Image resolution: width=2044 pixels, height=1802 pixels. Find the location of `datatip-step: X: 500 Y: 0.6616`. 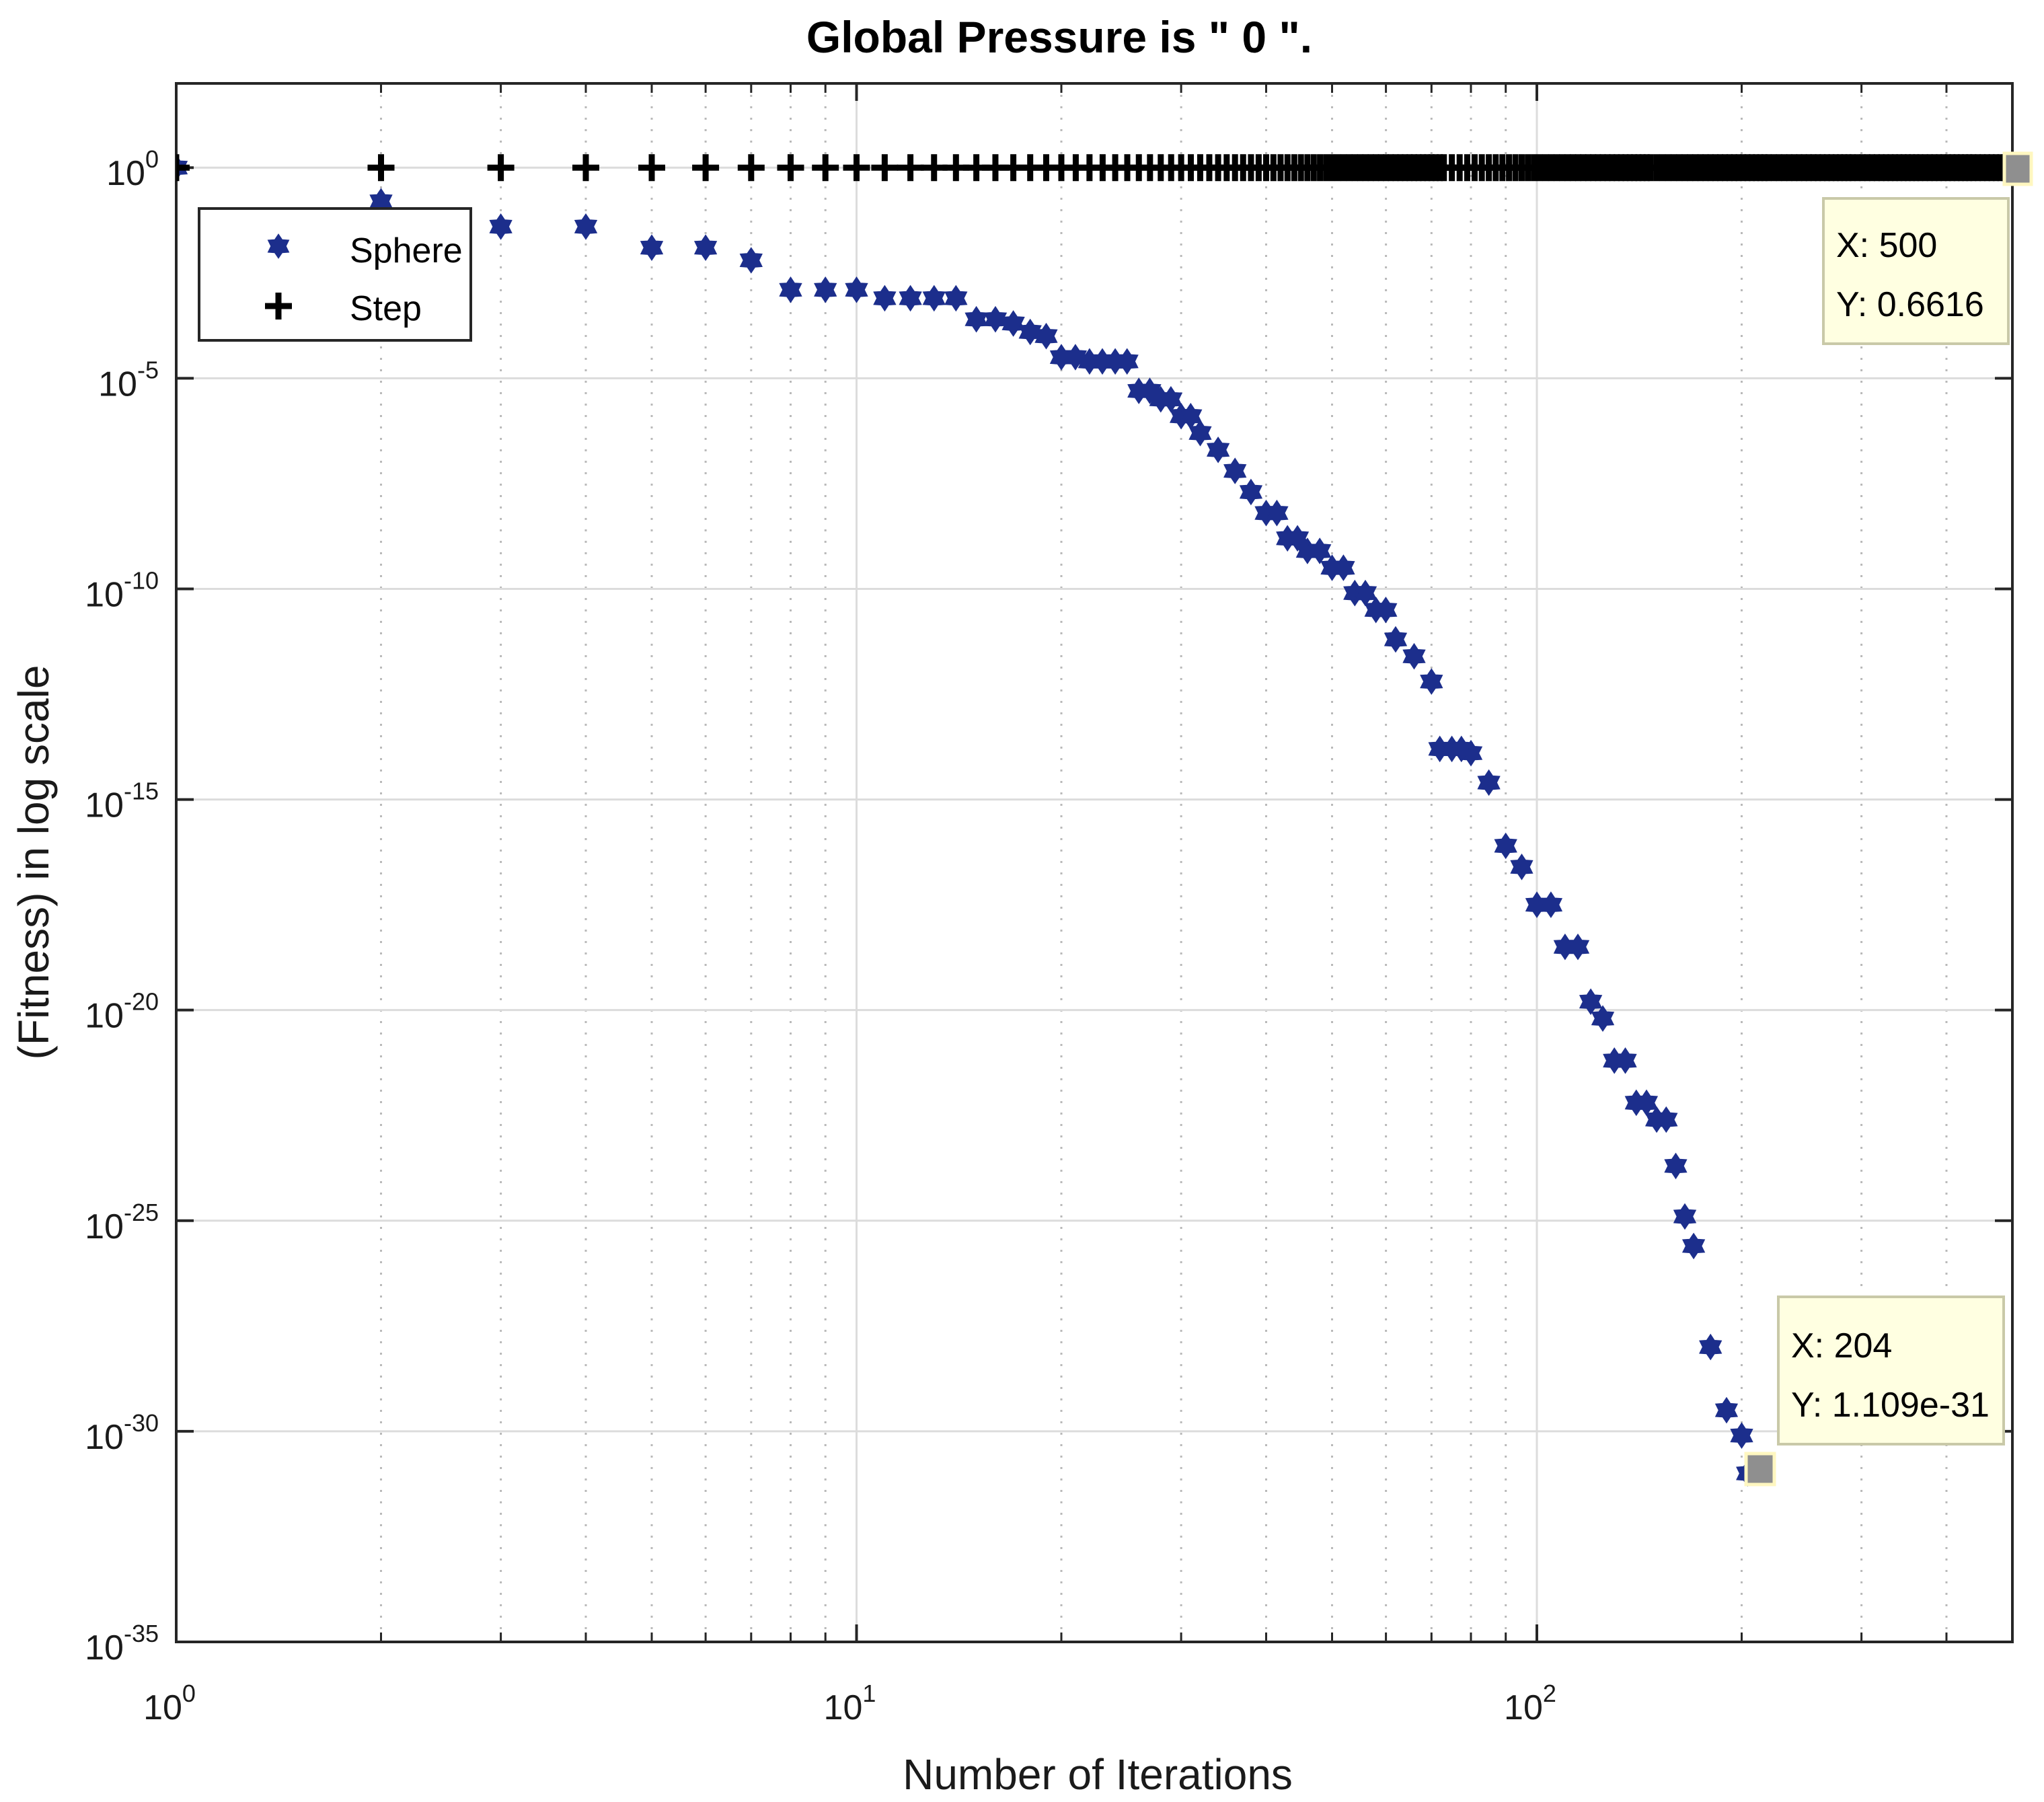

datatip-step: X: 500 Y: 0.6616 is located at coordinates (1927, 248).